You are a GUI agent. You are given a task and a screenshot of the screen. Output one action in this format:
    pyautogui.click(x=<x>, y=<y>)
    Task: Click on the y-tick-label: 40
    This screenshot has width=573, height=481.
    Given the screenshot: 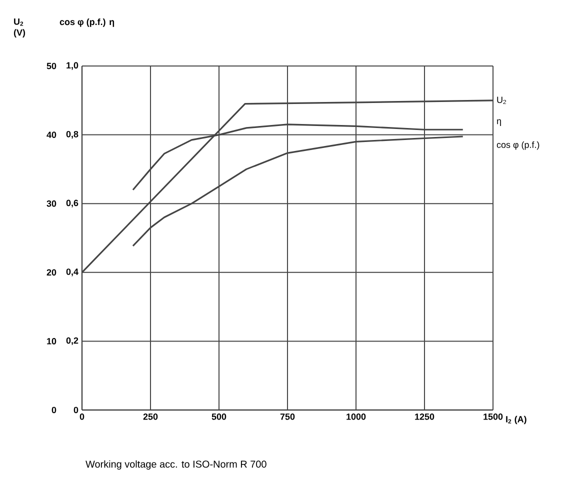 What is the action you would take?
    pyautogui.click(x=51, y=135)
    